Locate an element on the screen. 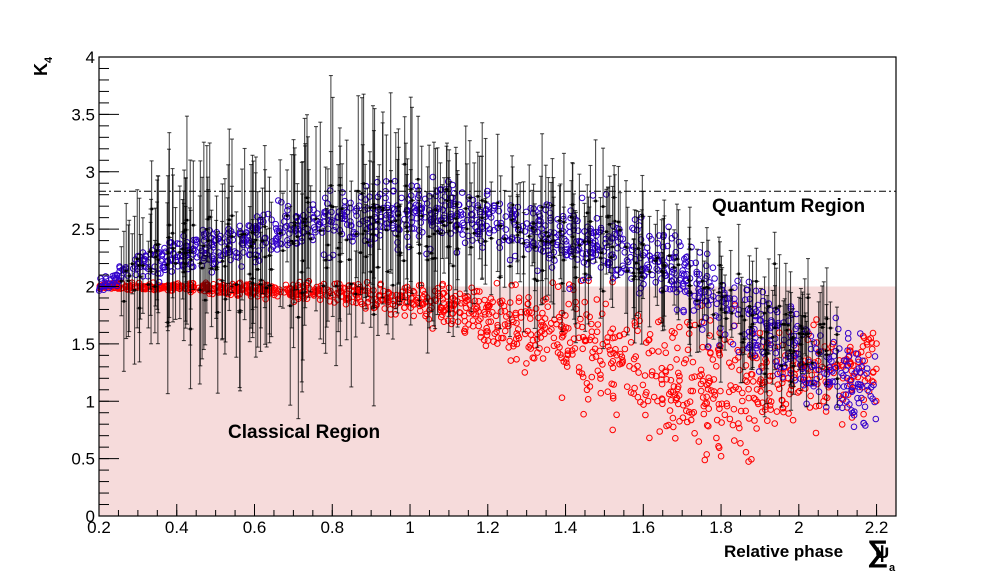 The height and width of the screenshot is (573, 996). y-tick-label: 4 is located at coordinates (90, 57).